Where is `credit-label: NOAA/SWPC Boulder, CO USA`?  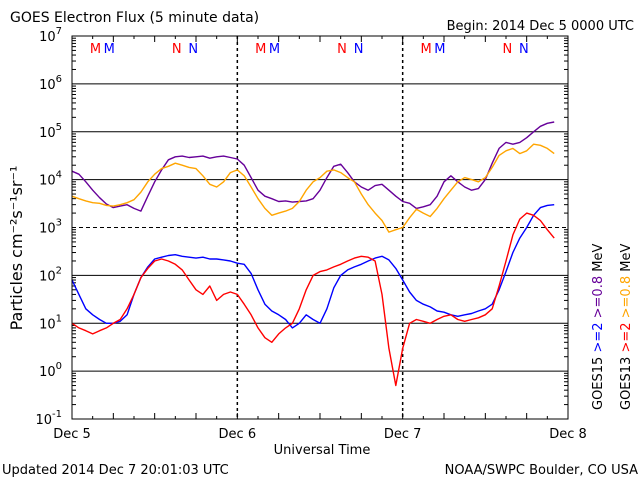 credit-label: NOAA/SWPC Boulder, CO USA is located at coordinates (541, 470).